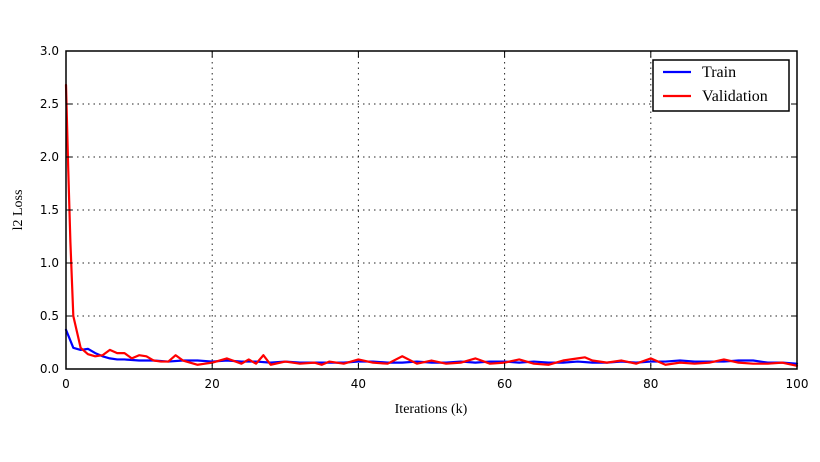 This screenshot has width=820, height=462. What do you see at coordinates (504, 384) in the screenshot?
I see `x-tick-label: 60` at bounding box center [504, 384].